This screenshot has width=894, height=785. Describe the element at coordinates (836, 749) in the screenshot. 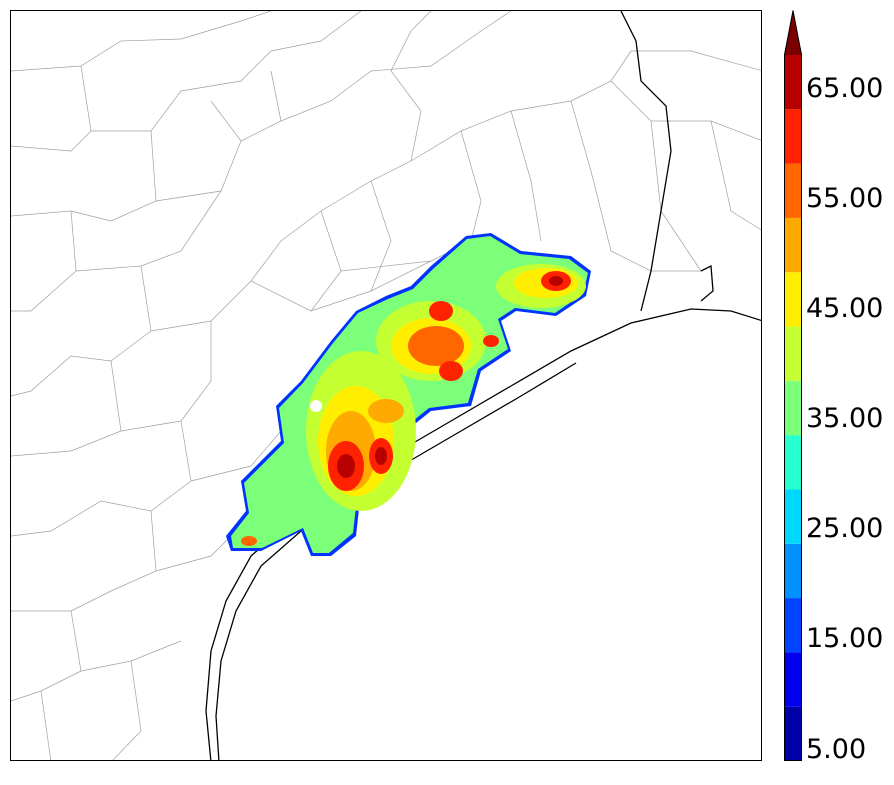

I see `colorbar-tick-label: 5.00` at that location.